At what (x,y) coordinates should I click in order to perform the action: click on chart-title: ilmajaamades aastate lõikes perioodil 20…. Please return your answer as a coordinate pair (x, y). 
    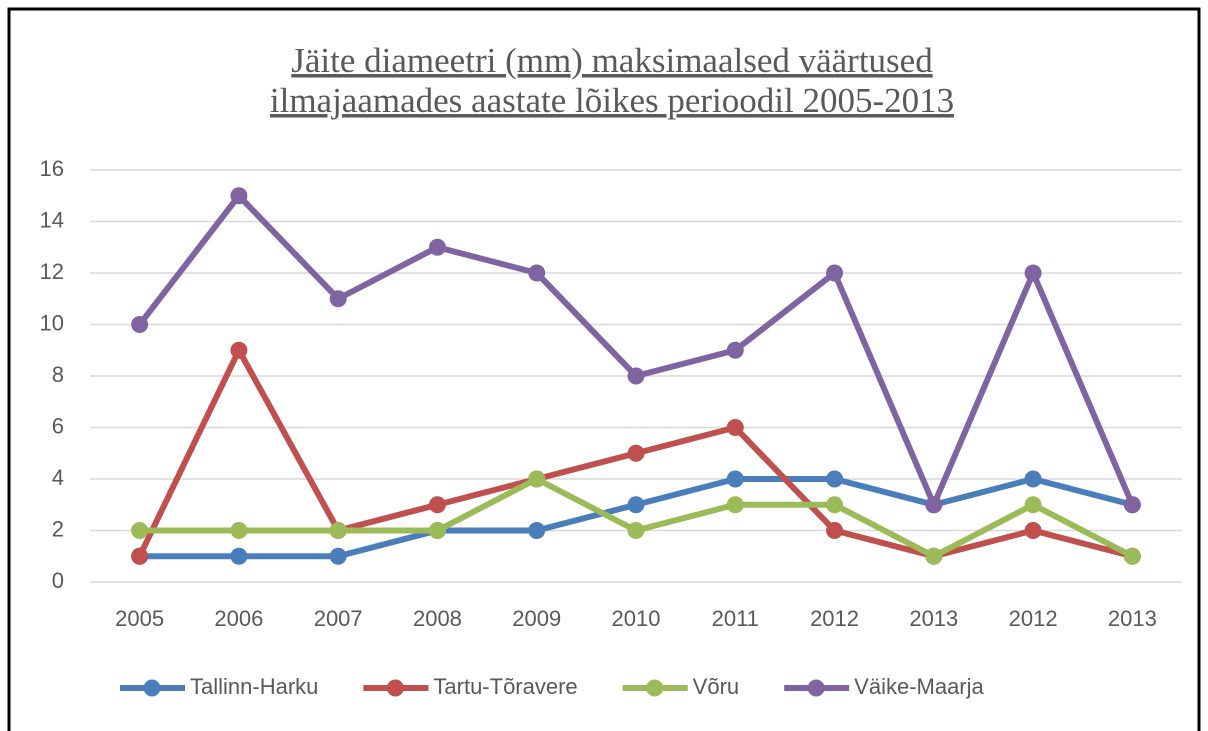
    Looking at the image, I should click on (612, 100).